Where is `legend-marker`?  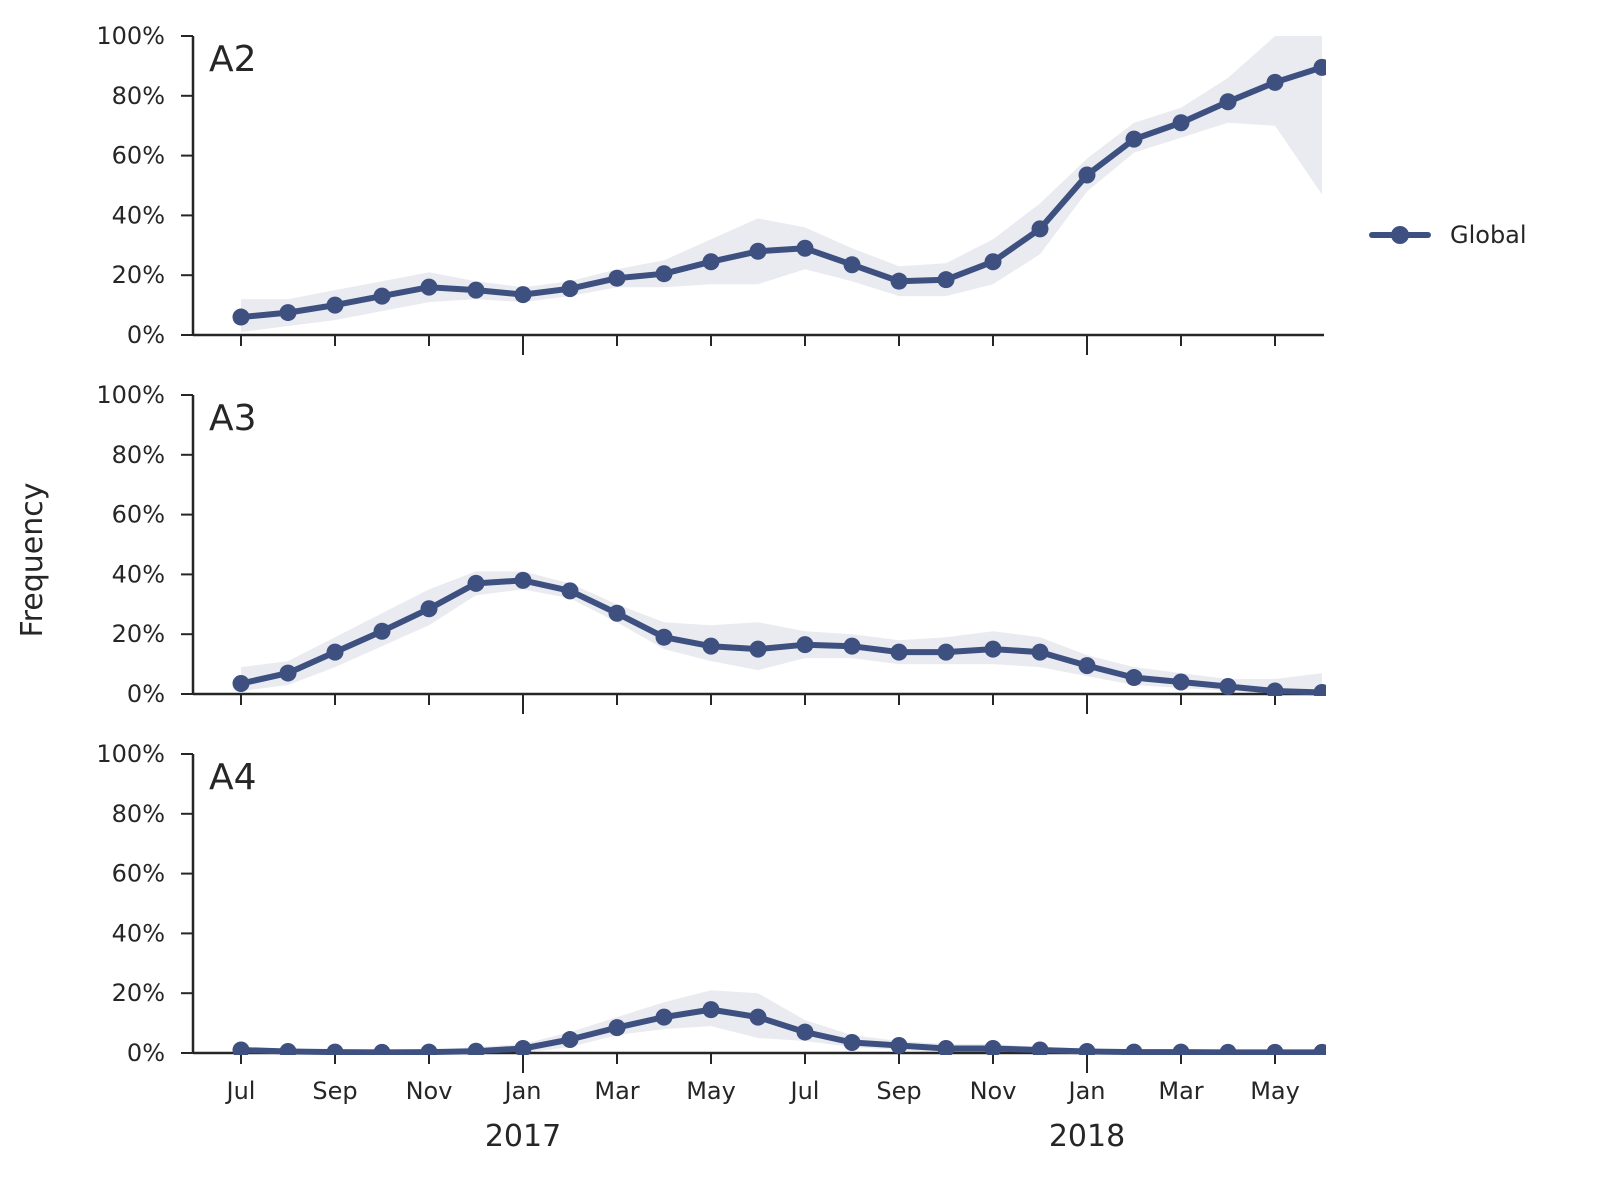
legend-marker is located at coordinates (1400, 235).